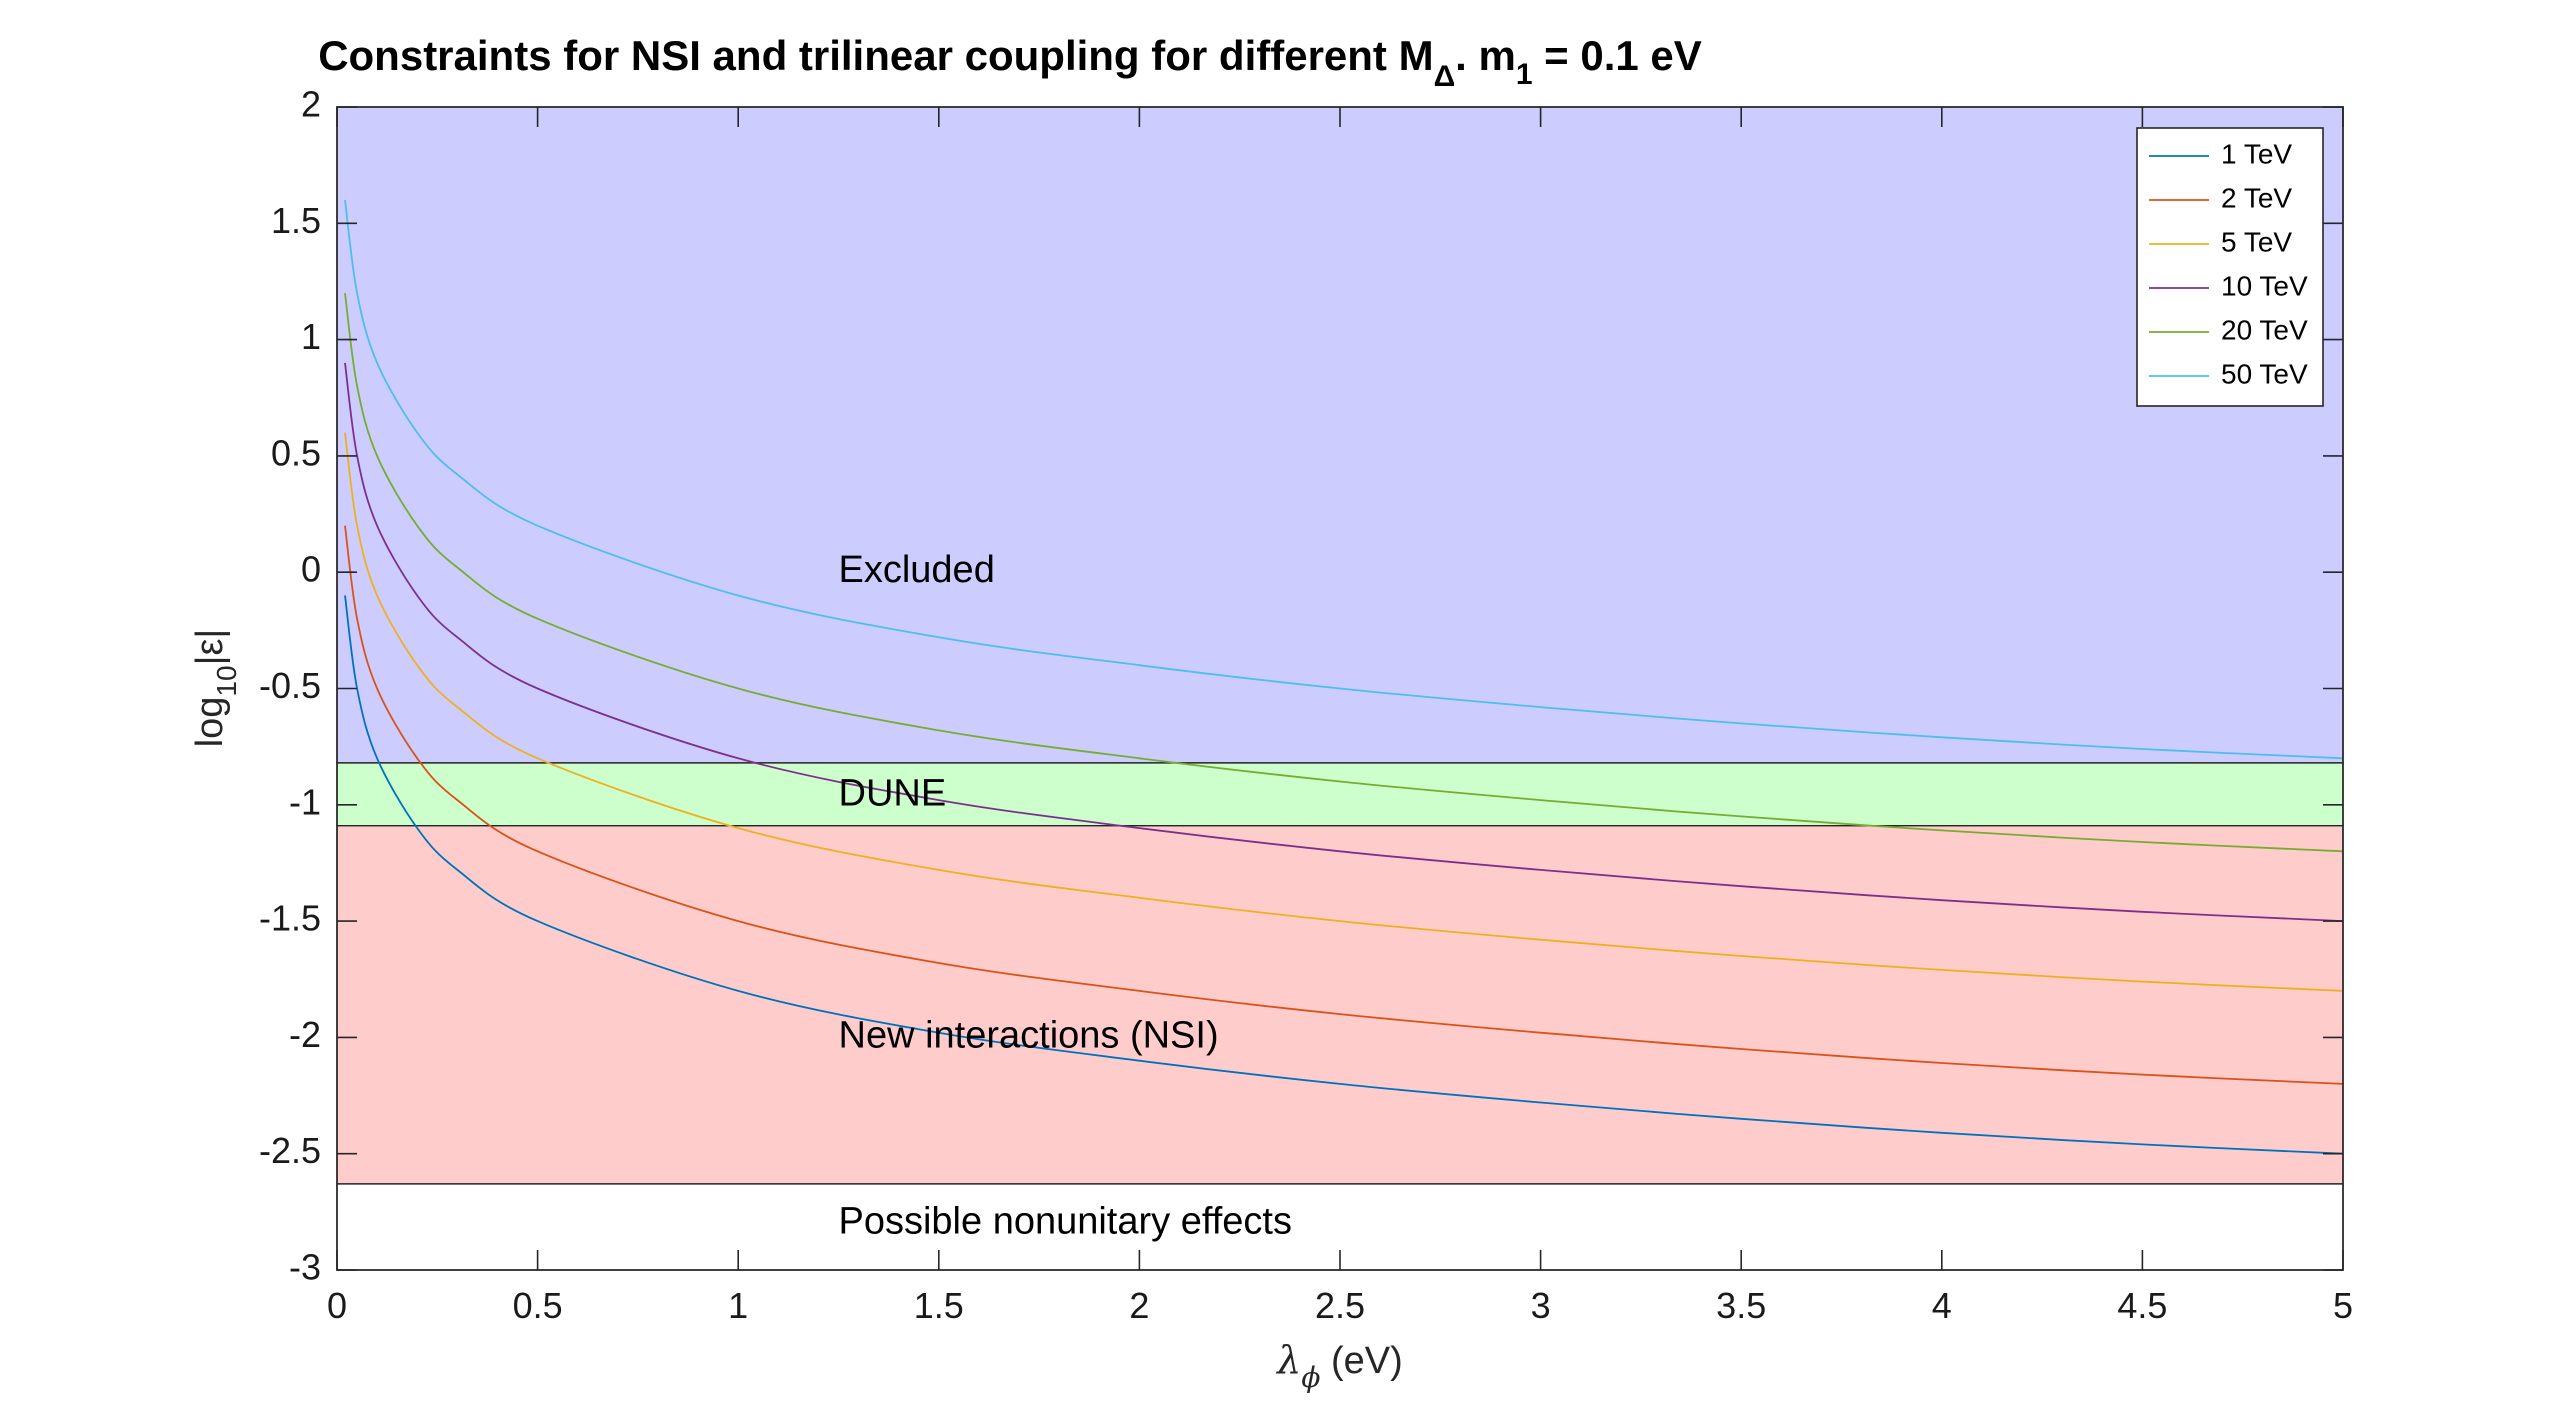 The width and height of the screenshot is (2552, 1408). What do you see at coordinates (215, 688) in the screenshot?
I see `y-axis-label: log10|ε|` at bounding box center [215, 688].